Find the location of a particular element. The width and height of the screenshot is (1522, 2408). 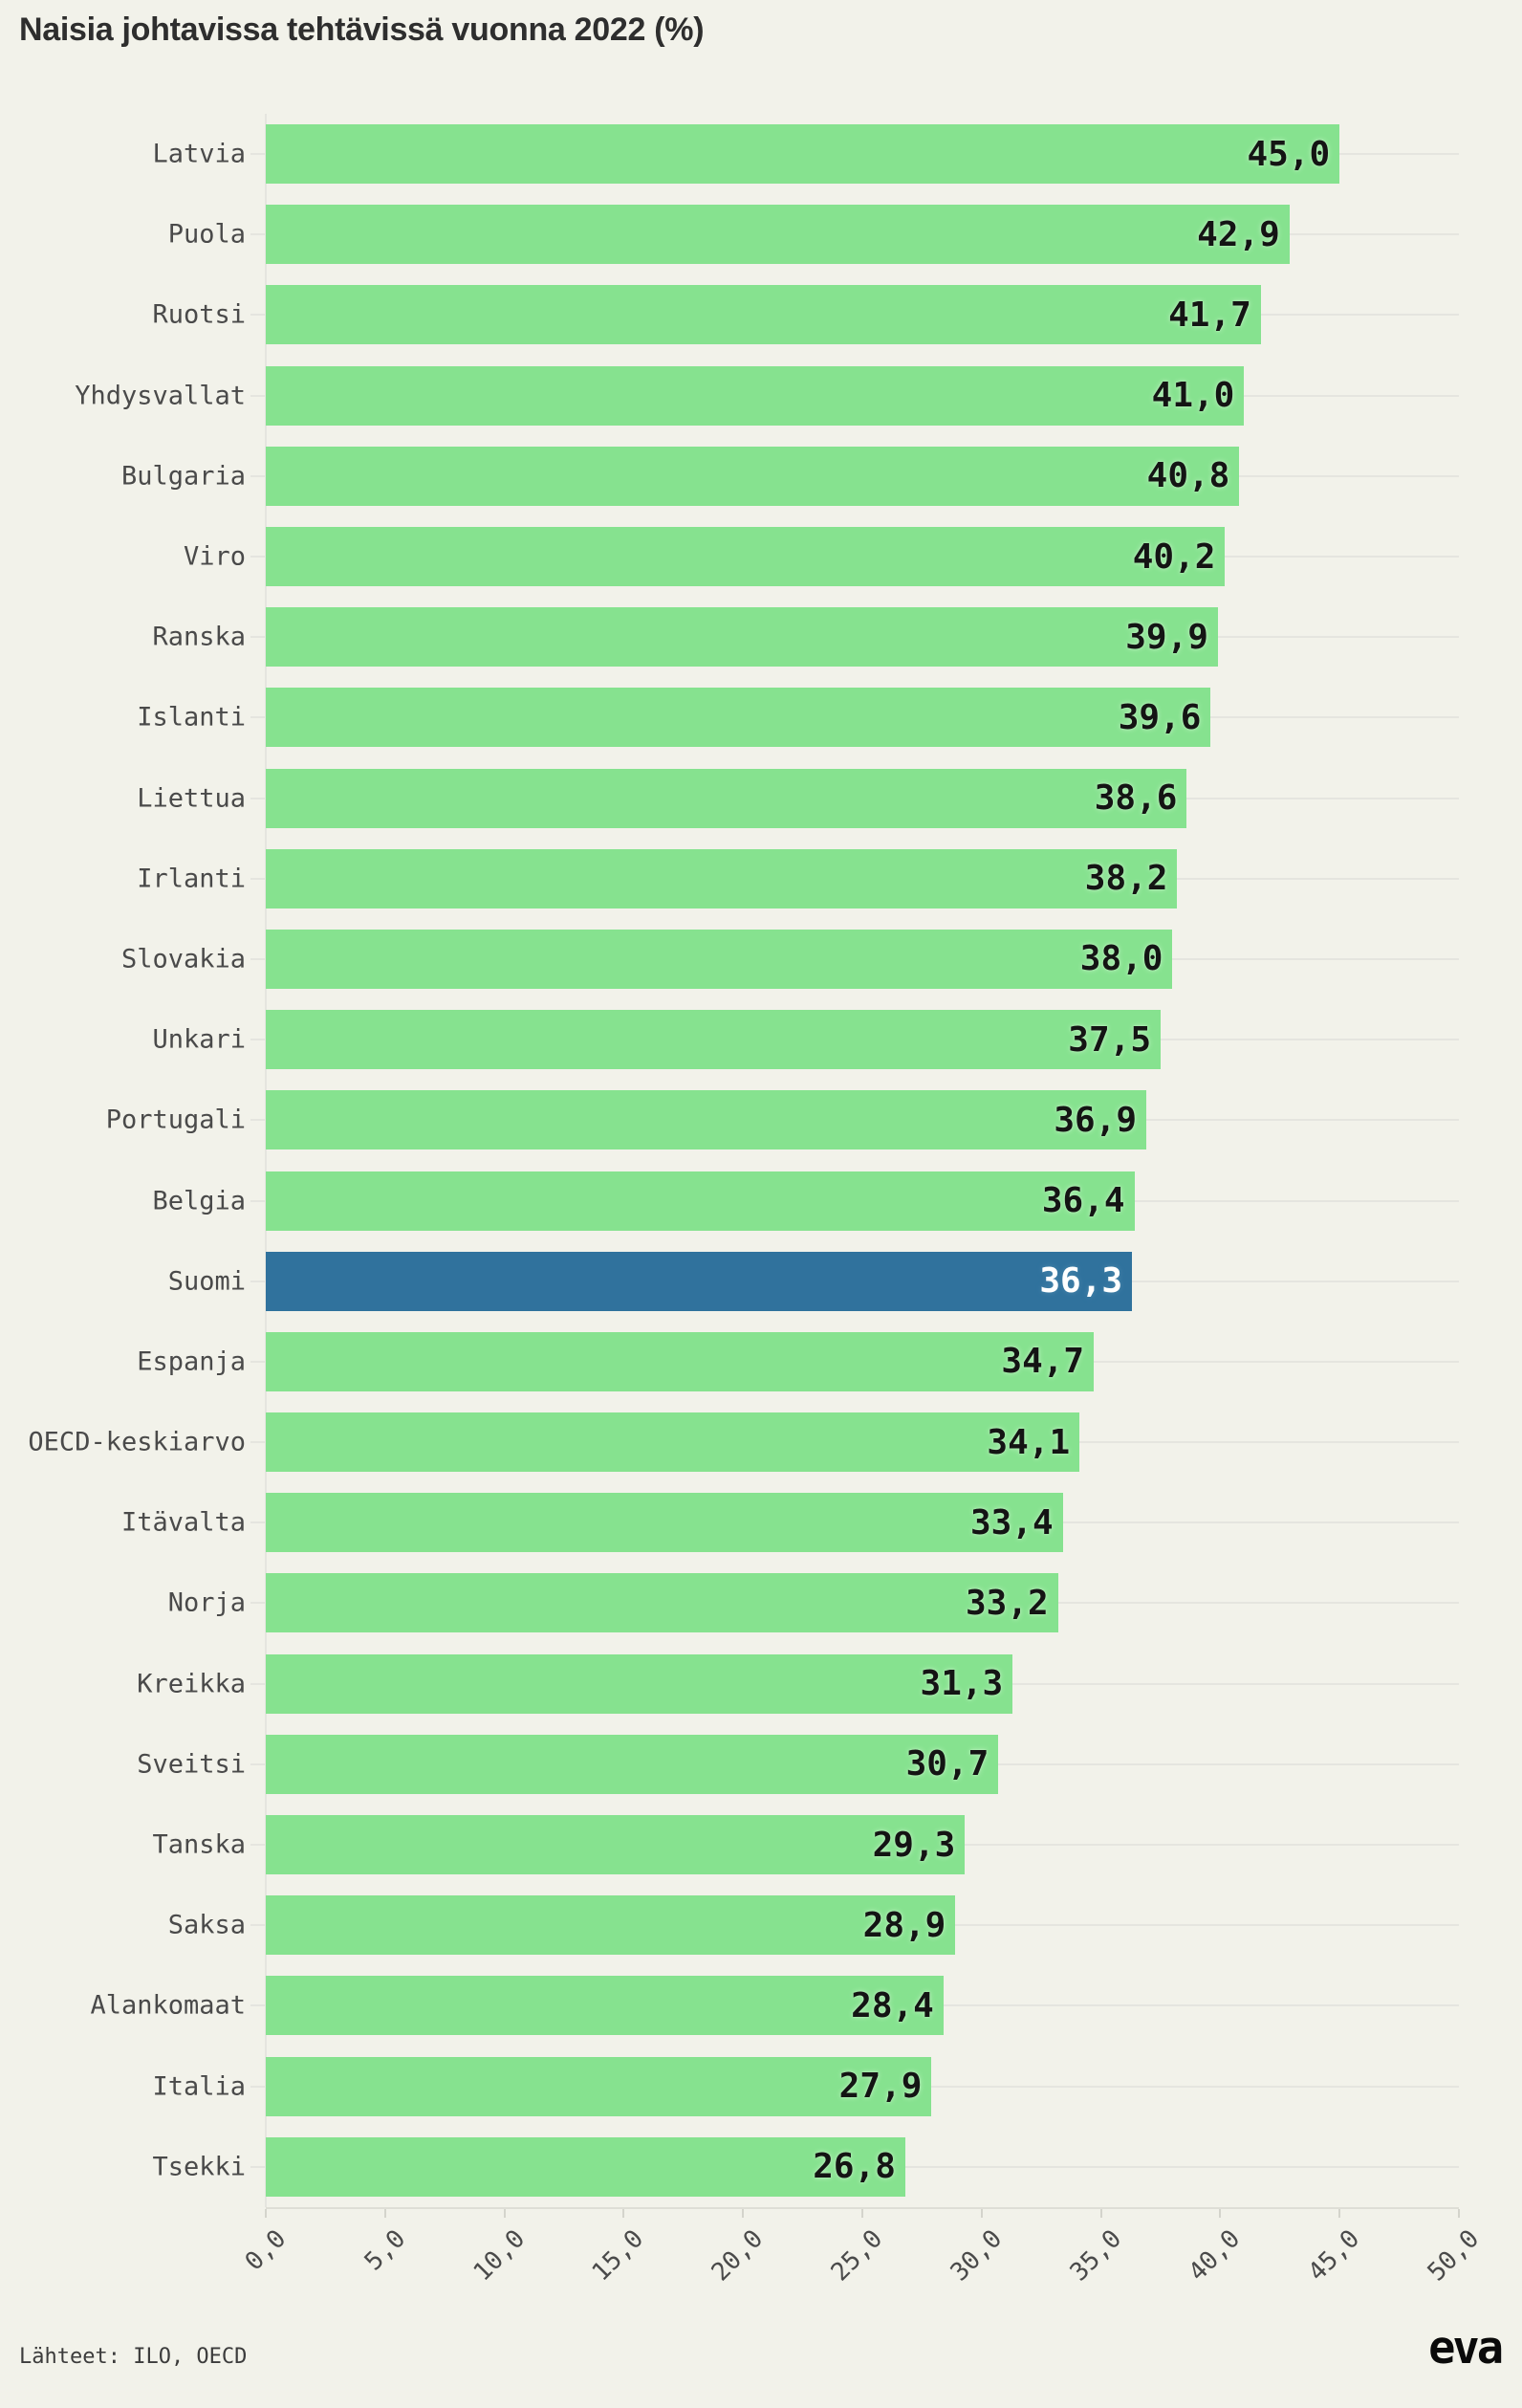

bar: 40,8 is located at coordinates (753, 476).